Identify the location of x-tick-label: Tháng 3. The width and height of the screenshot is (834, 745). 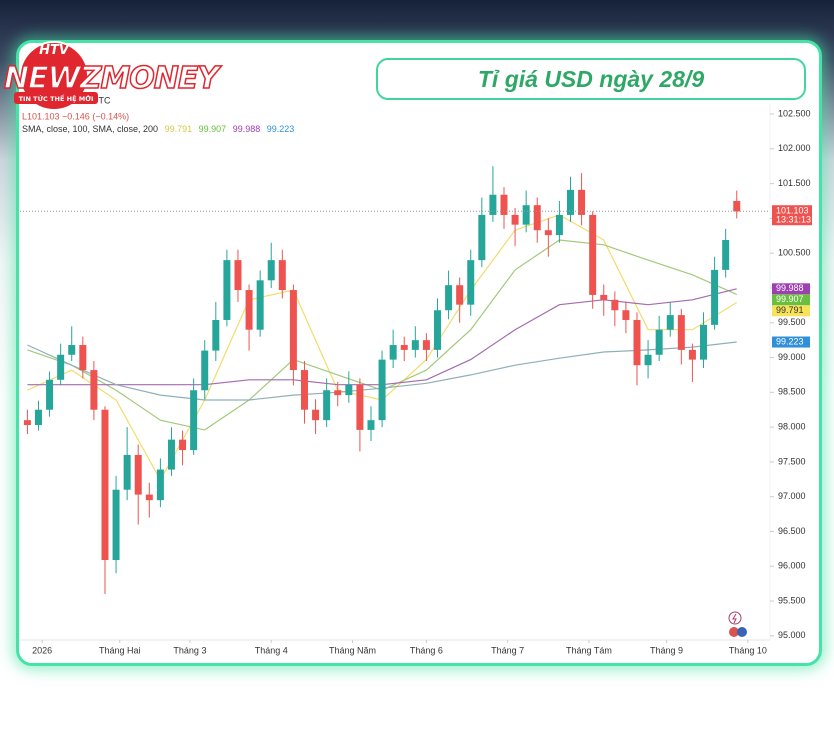
(189, 650).